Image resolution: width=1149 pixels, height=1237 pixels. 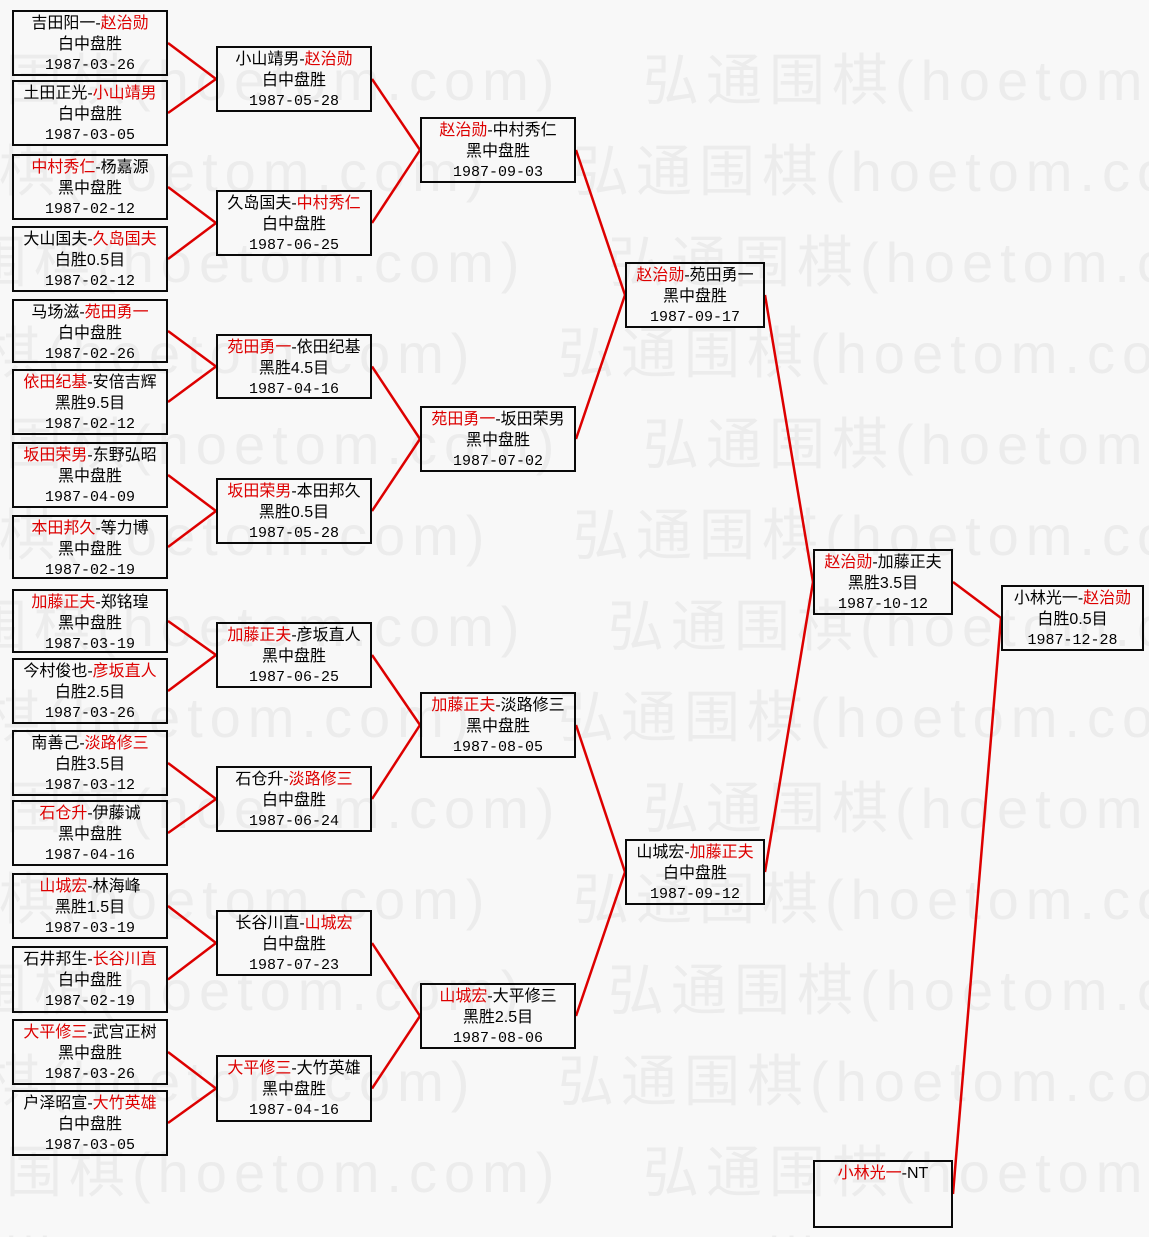 I want to click on match-box: 苑田勇一-依田纪基 黑胜4.5目 1987-04-16, so click(x=294, y=366).